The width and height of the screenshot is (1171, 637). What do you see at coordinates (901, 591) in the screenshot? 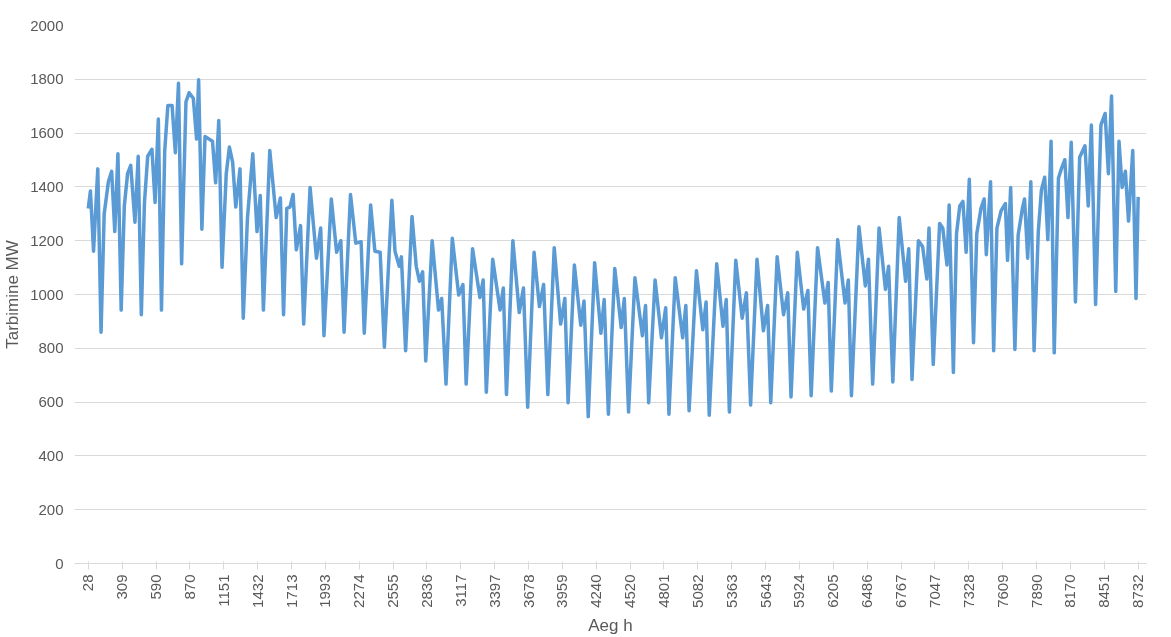
I see `x-tick-label: 6767` at bounding box center [901, 591].